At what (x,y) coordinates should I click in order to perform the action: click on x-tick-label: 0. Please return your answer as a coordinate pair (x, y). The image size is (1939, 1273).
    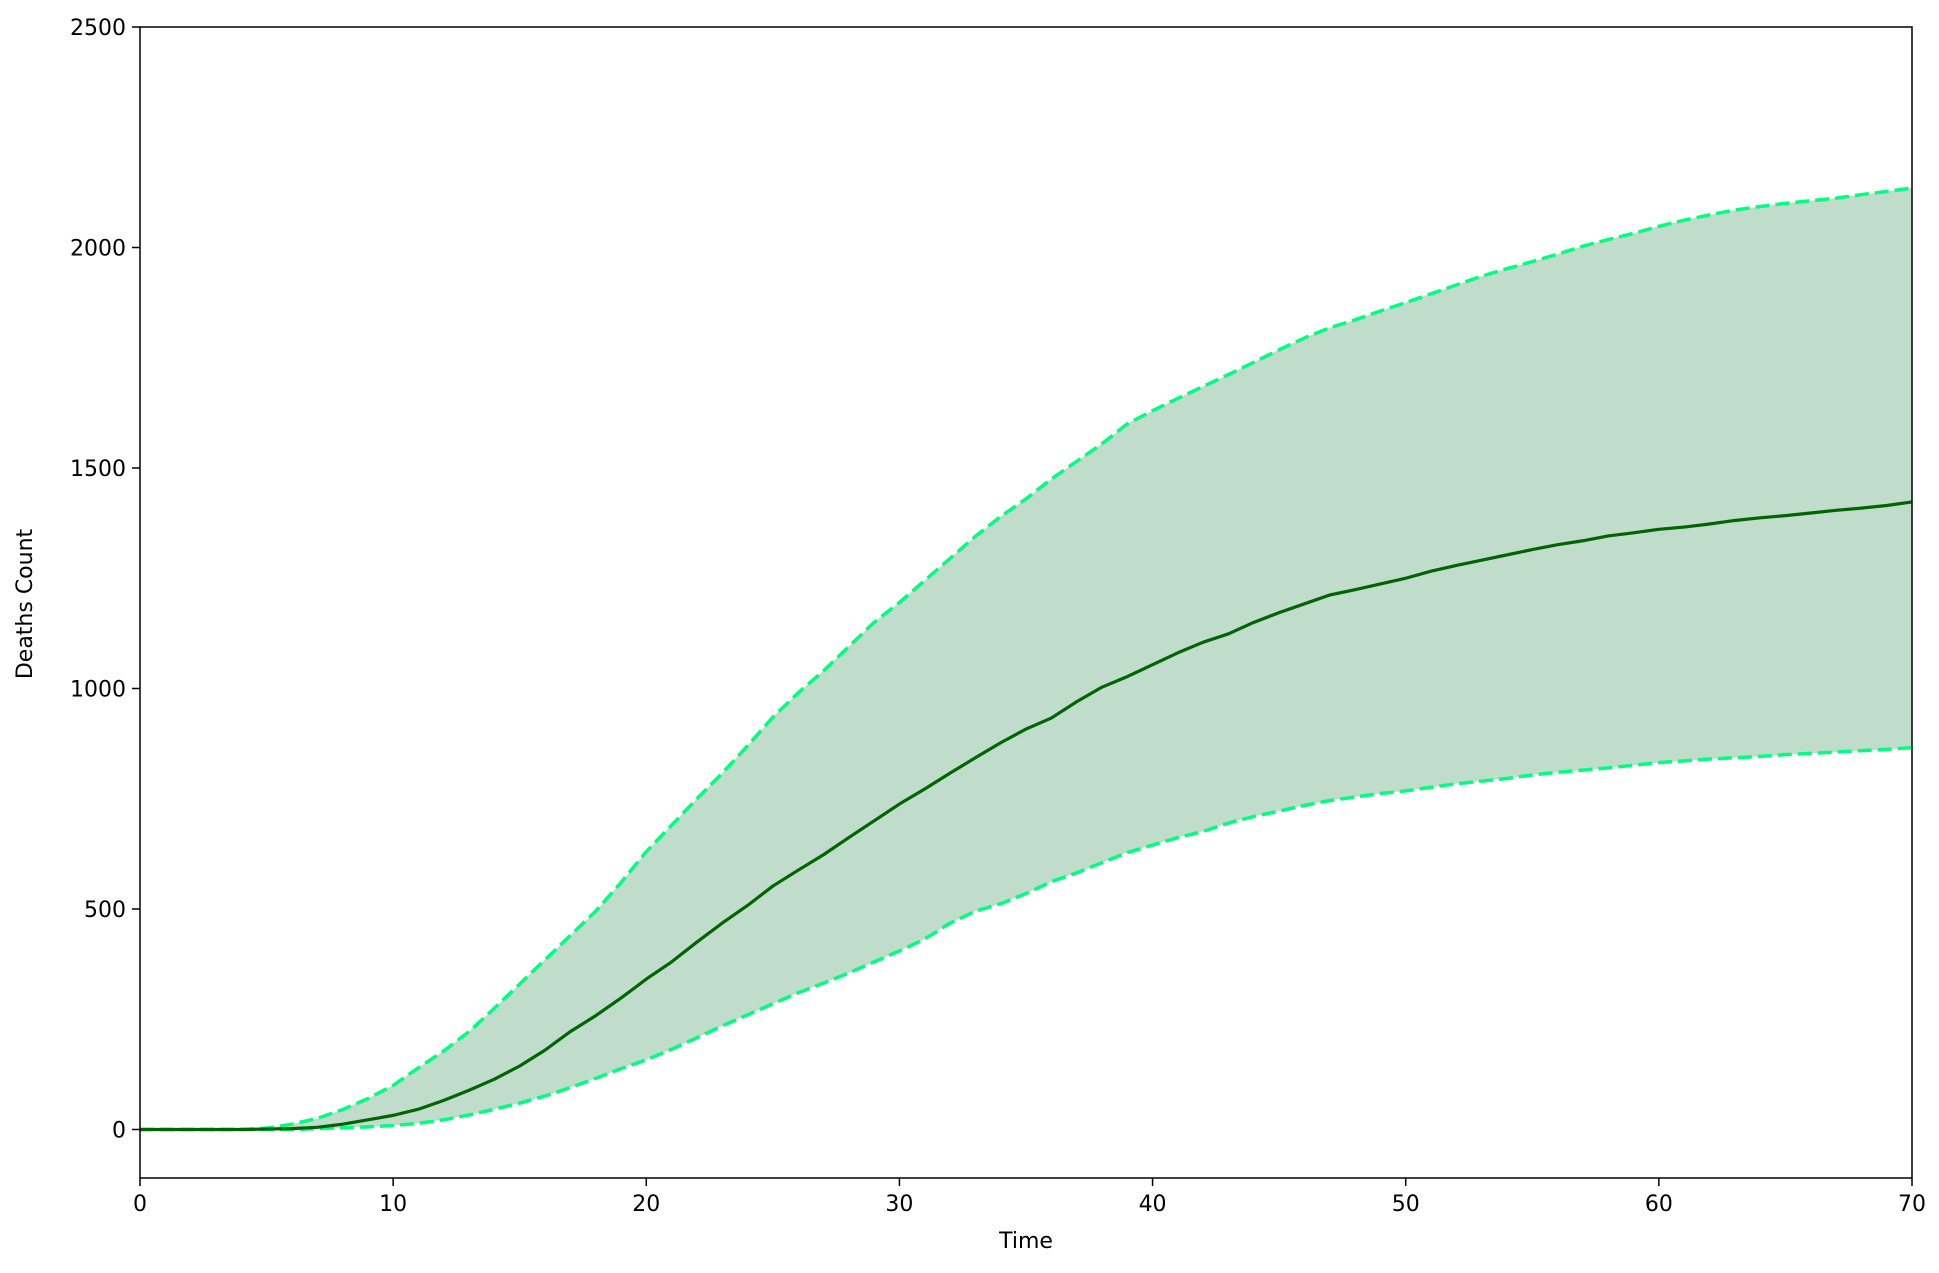
    Looking at the image, I should click on (140, 1204).